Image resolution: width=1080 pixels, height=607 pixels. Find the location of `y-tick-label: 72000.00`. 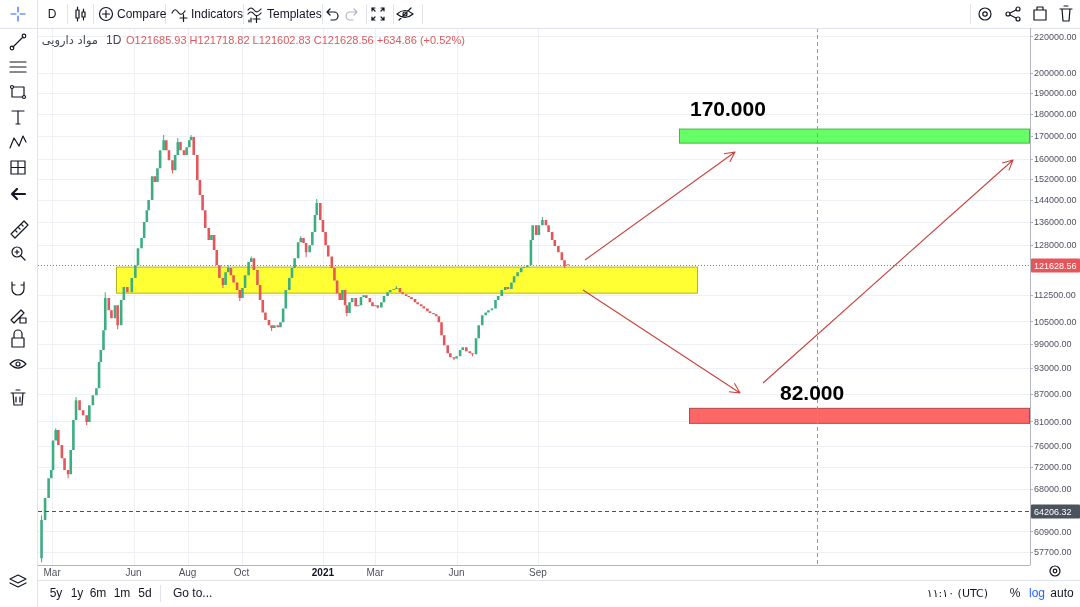

y-tick-label: 72000.00 is located at coordinates (1053, 467).